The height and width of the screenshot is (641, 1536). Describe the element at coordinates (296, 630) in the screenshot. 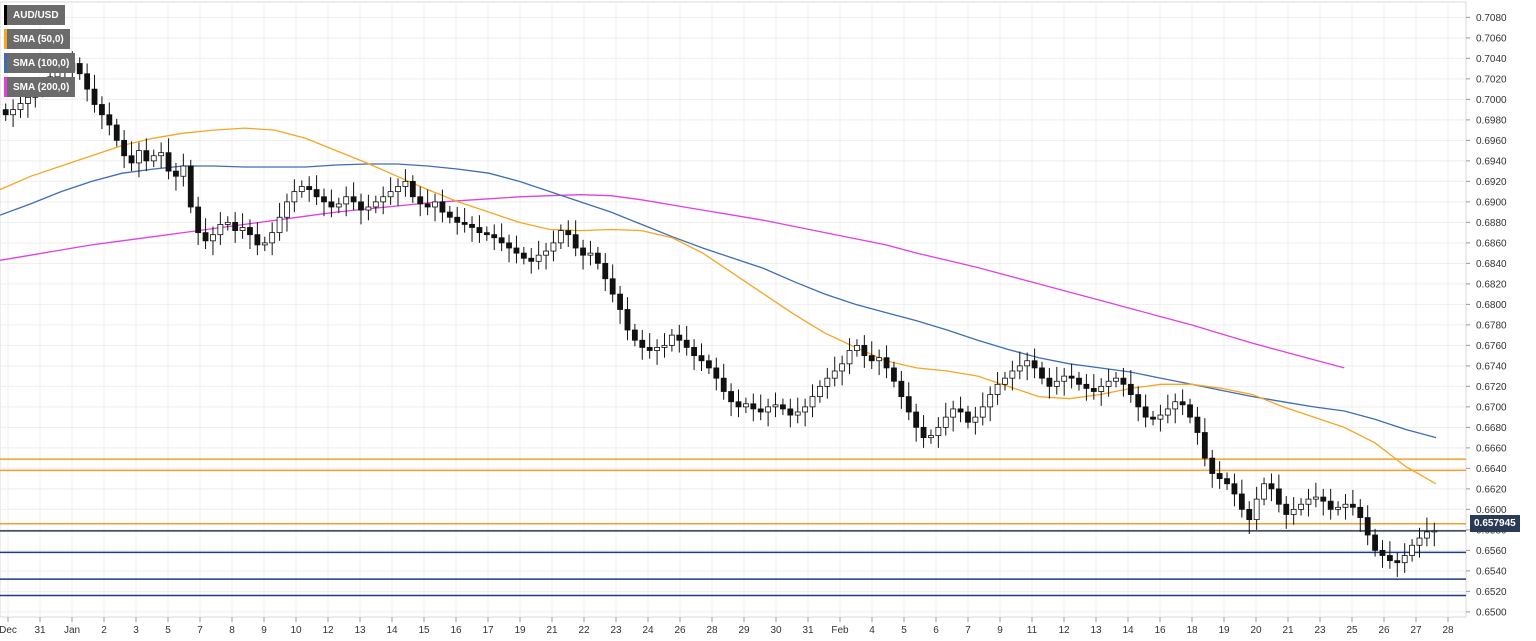

I see `x-tick-label: 10` at that location.